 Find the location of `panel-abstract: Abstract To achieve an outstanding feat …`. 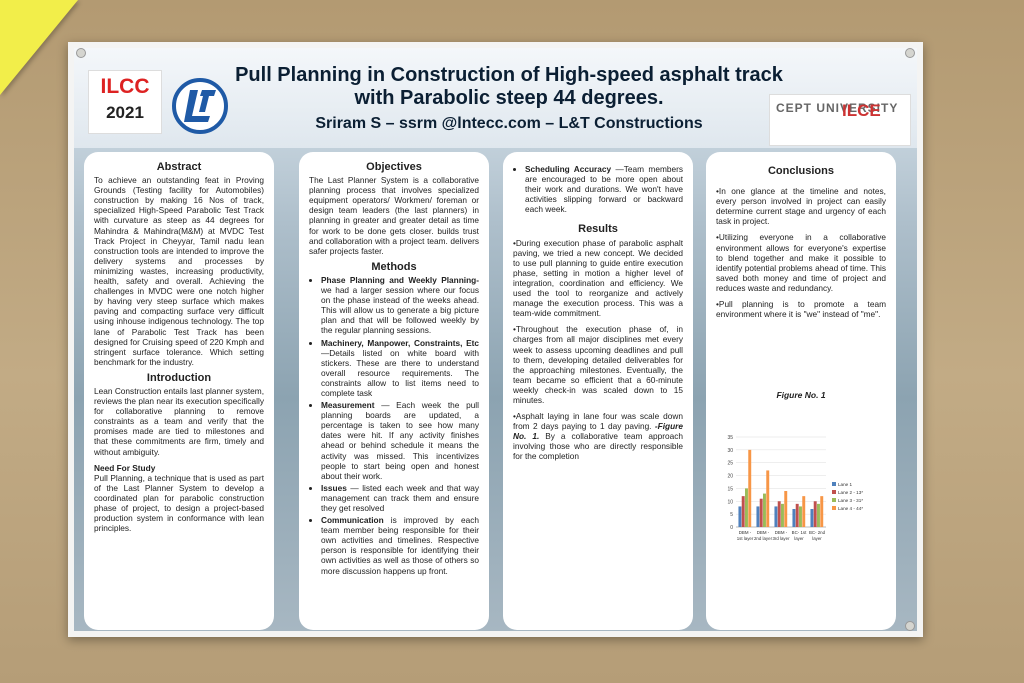

panel-abstract: Abstract To achieve an outstanding feat … is located at coordinates (179, 391).